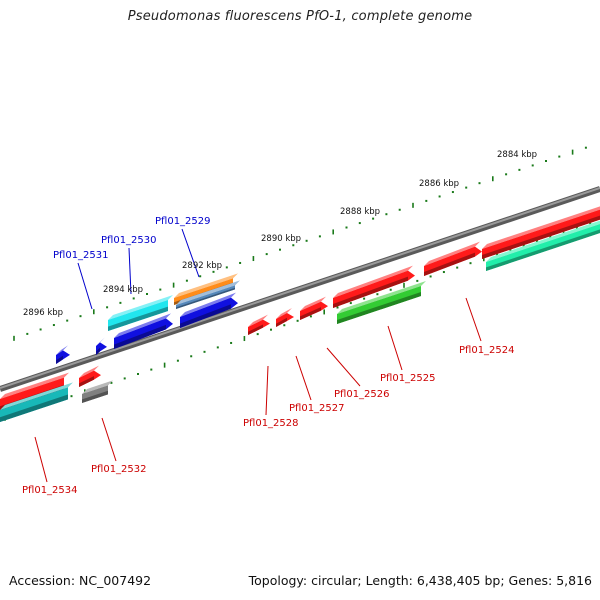 Image resolution: width=600 pixels, height=600 pixels. Describe the element at coordinates (43, 313) in the screenshot. I see `scale-label: 2896 kbp` at that location.